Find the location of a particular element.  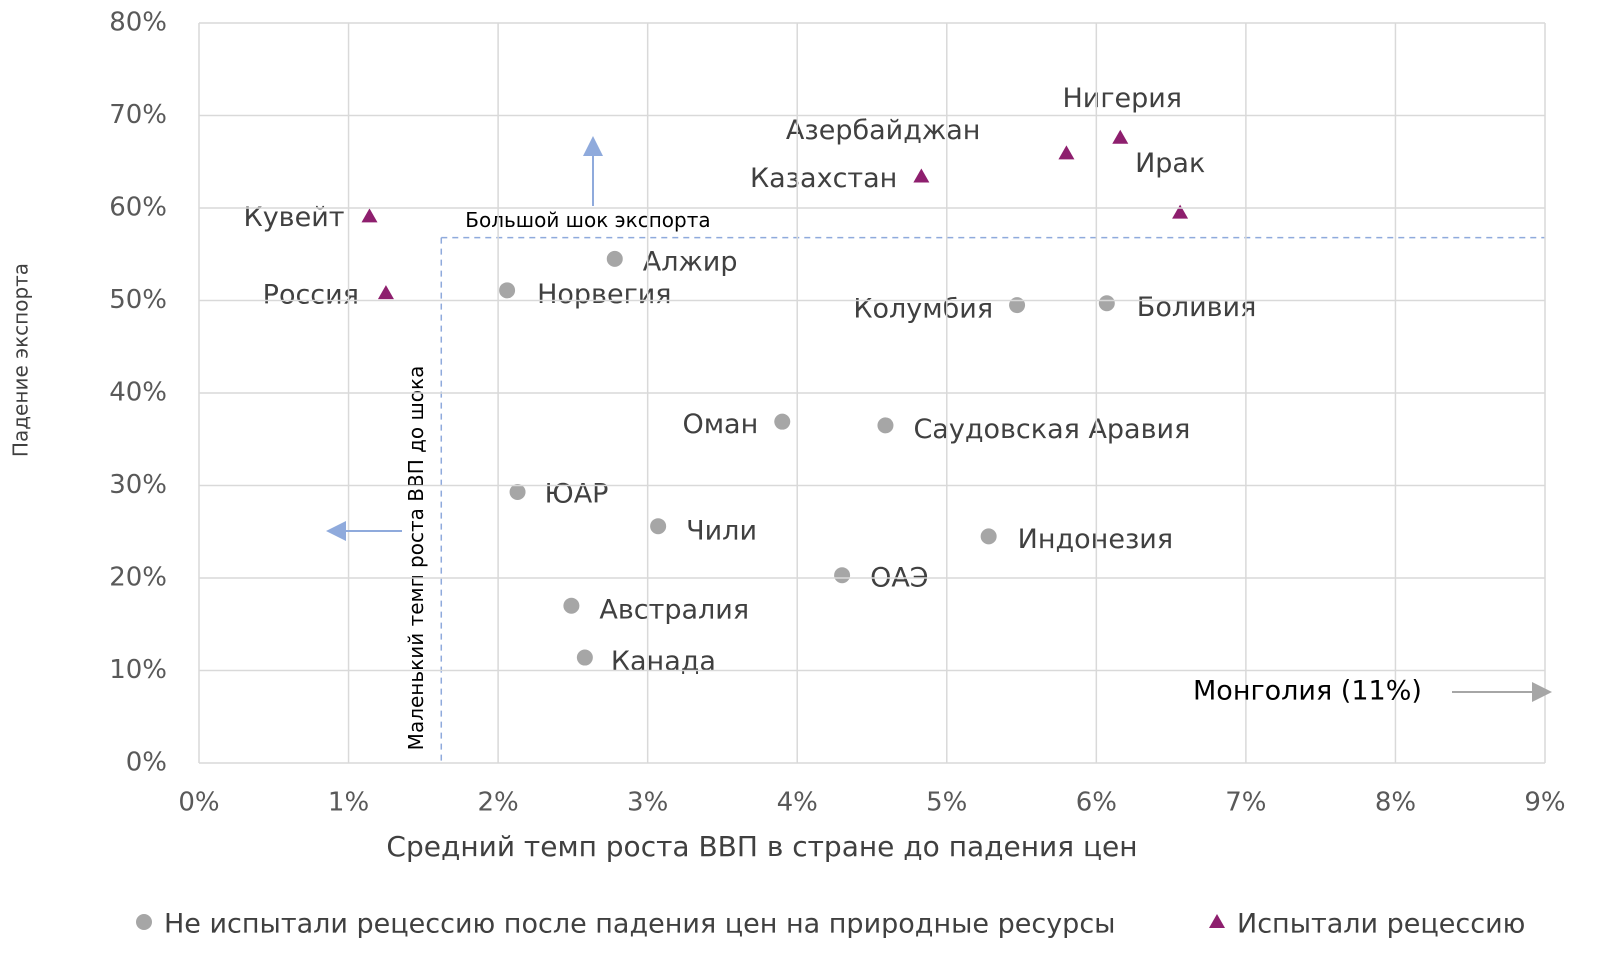

point-label: Кувейт is located at coordinates (294, 217).